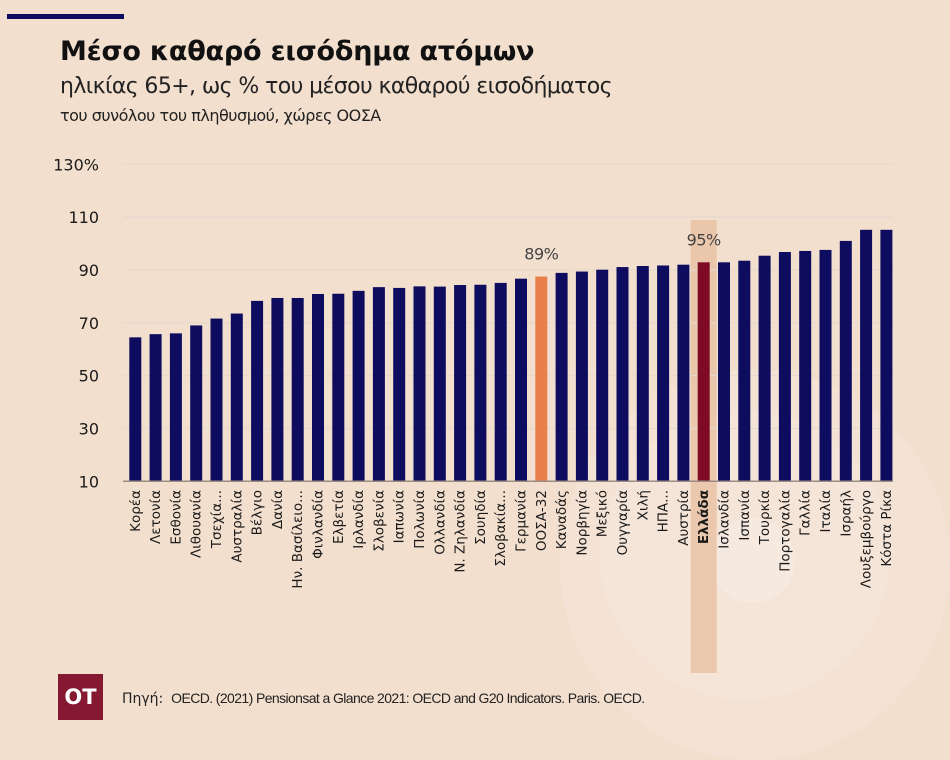  I want to click on y-tick-label: 90, so click(89, 270).